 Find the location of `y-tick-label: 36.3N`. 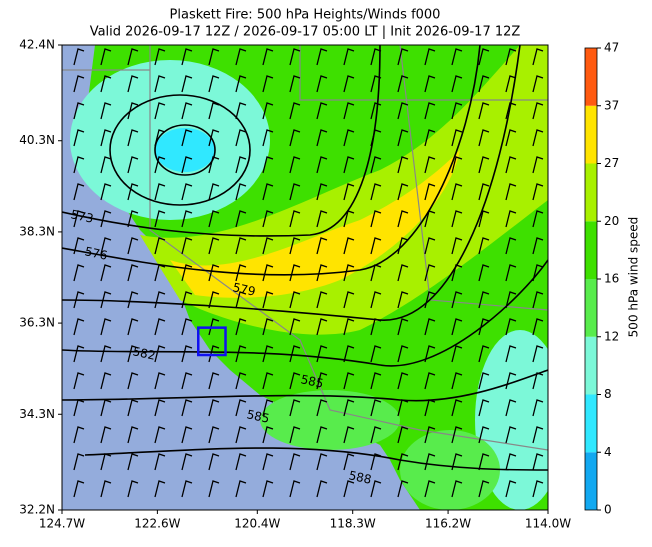

y-tick-label: 36.3N is located at coordinates (37, 323).